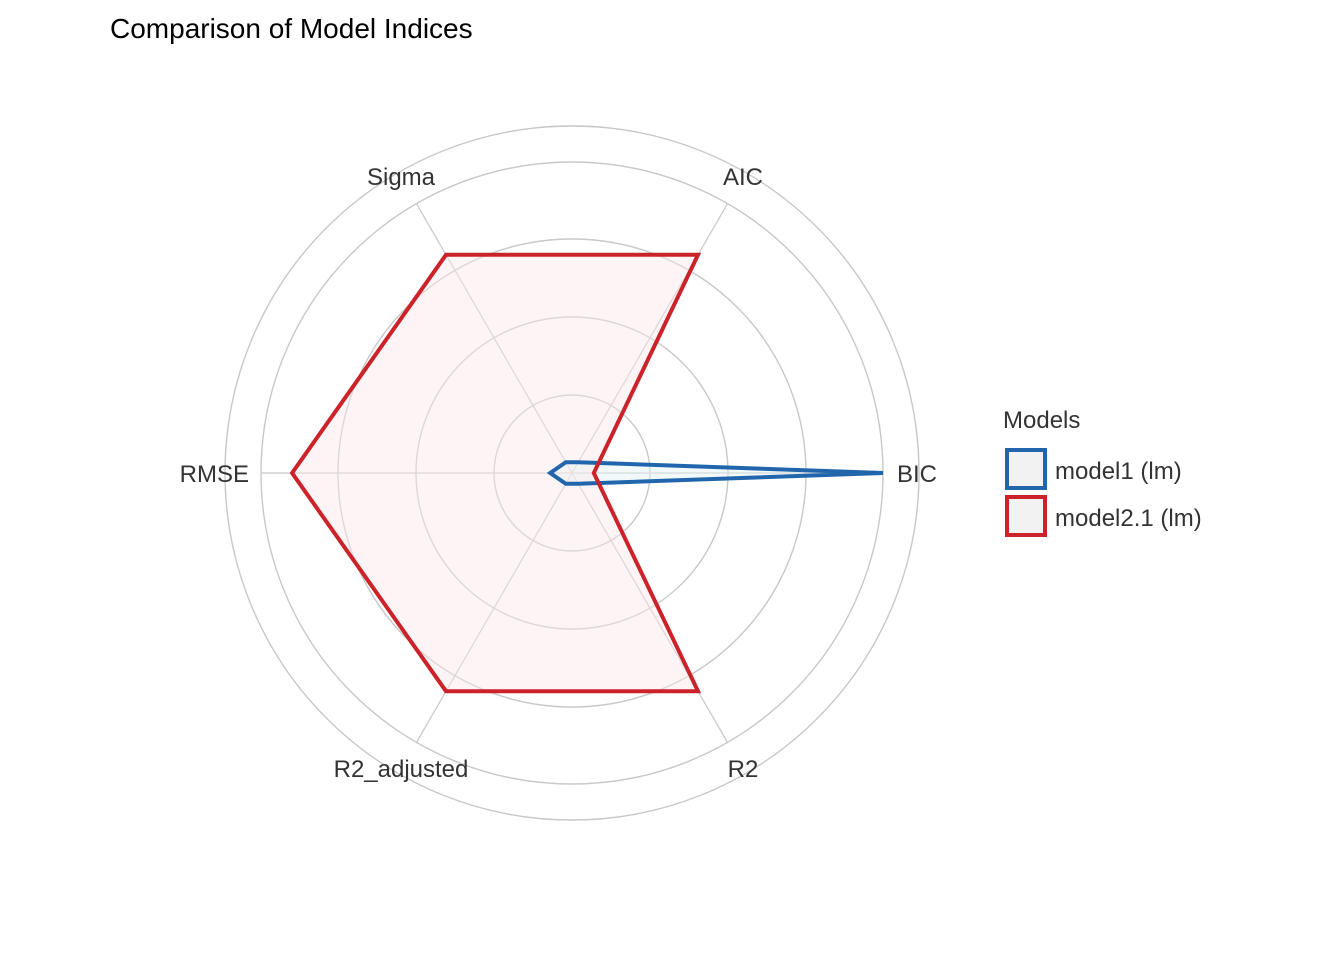 The image size is (1344, 960). I want to click on legend-label-1: model2.1 (lm), so click(1128, 518).